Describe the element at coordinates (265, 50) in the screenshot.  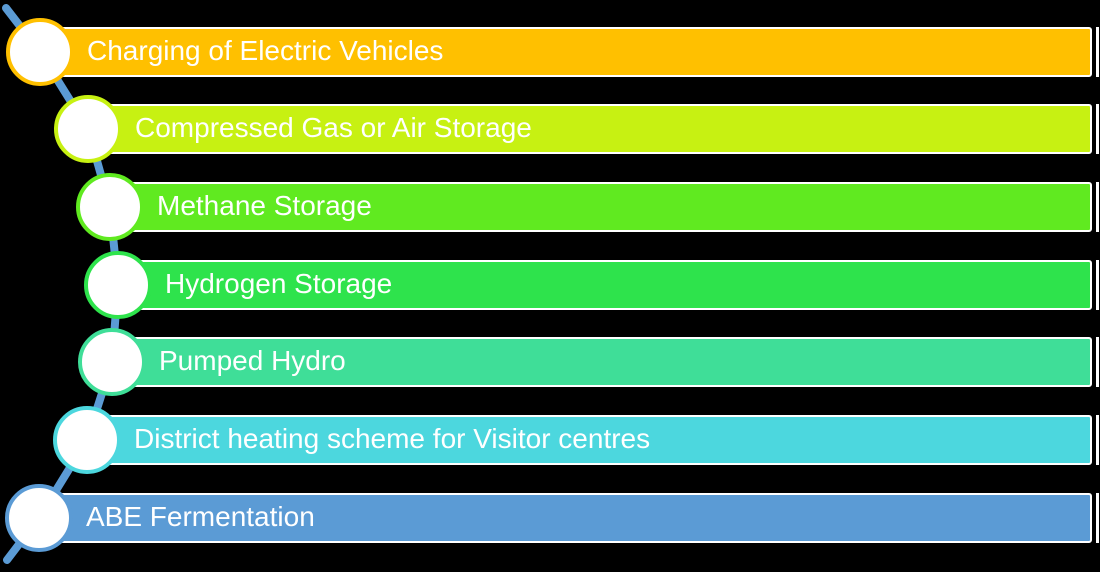
I see `step-label: Charging of Electric Vehicles` at that location.